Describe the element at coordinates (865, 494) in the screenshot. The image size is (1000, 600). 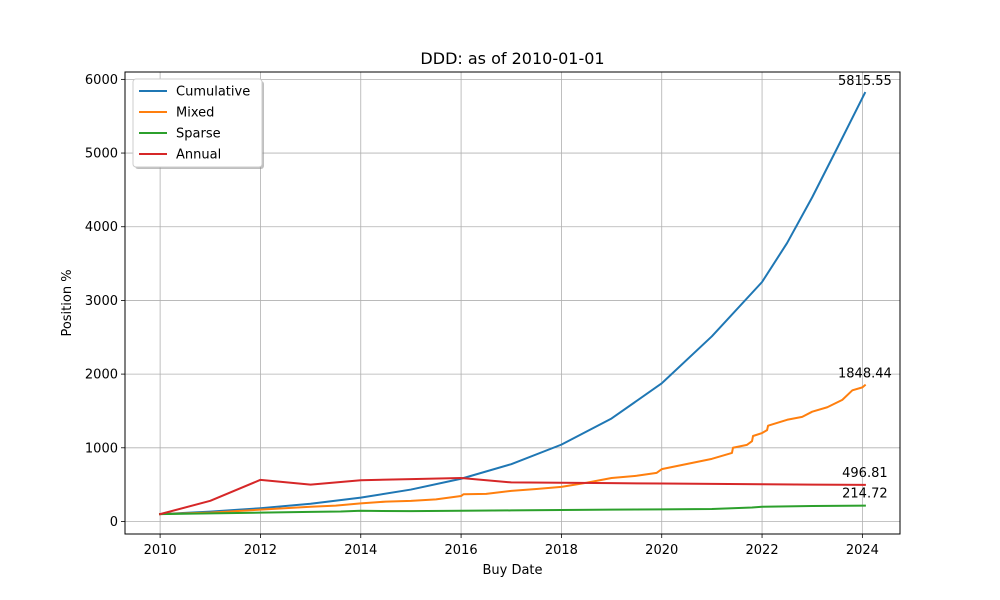
I see `value-annotation: 214.72` at that location.